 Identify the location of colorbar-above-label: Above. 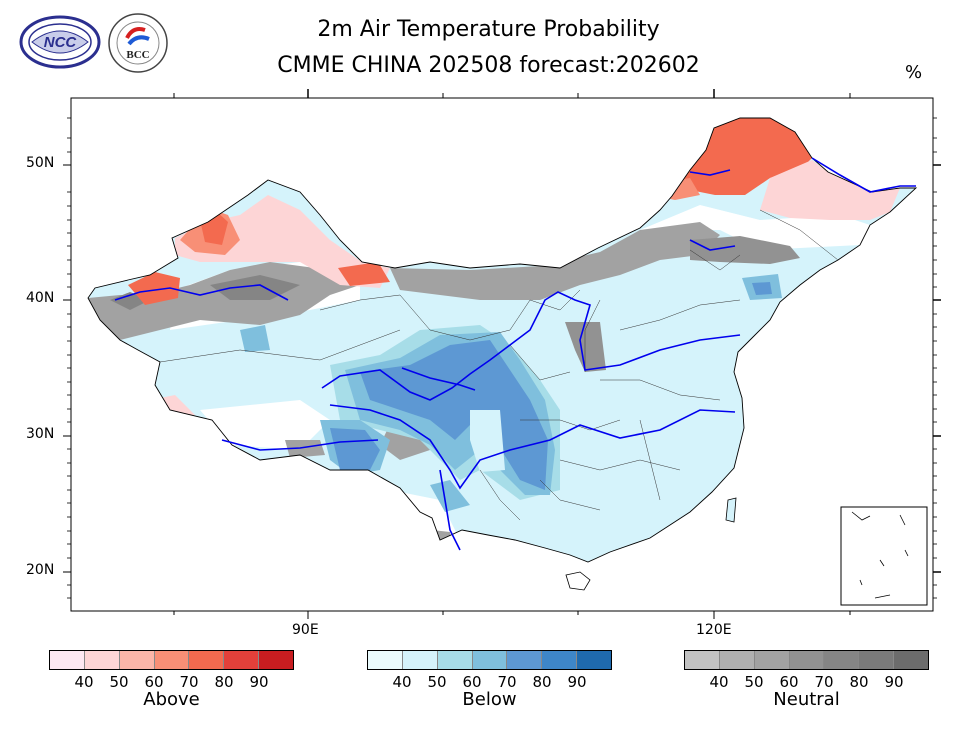
(171, 699).